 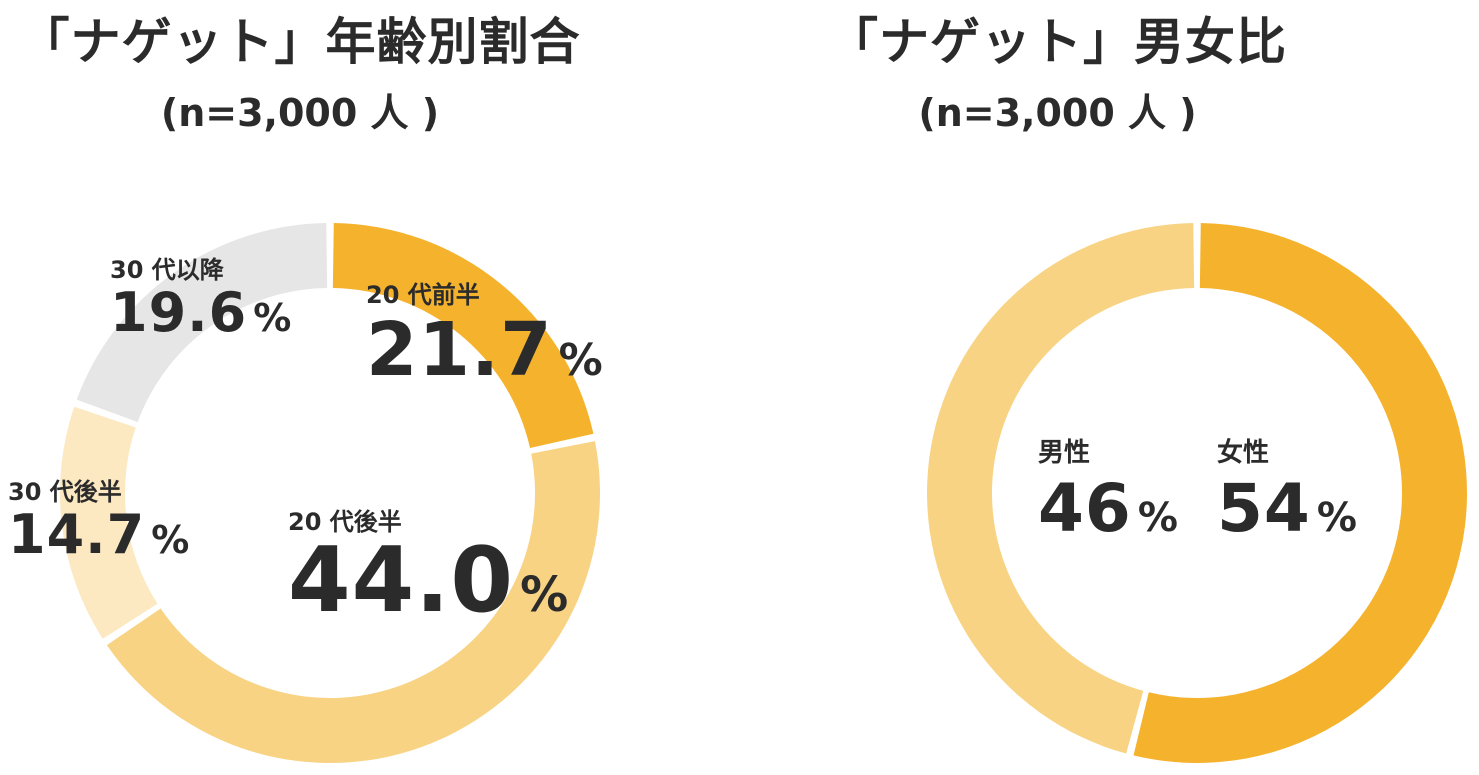 What do you see at coordinates (77, 534) in the screenshot?
I see `age-label-30-late-value: 14.7` at bounding box center [77, 534].